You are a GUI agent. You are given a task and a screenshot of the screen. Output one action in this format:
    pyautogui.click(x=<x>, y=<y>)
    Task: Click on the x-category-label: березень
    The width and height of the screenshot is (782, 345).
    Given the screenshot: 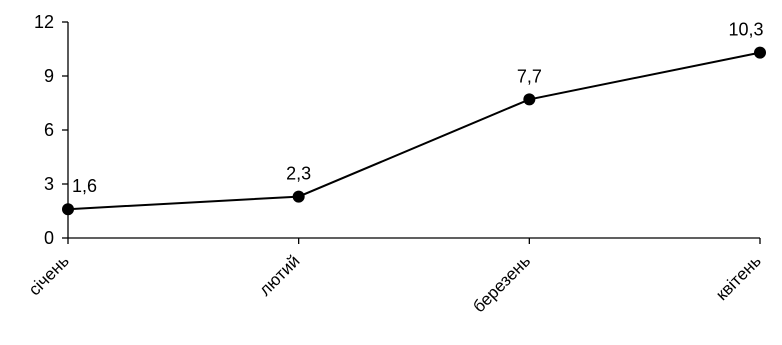 What is the action you would take?
    pyautogui.click(x=501, y=283)
    